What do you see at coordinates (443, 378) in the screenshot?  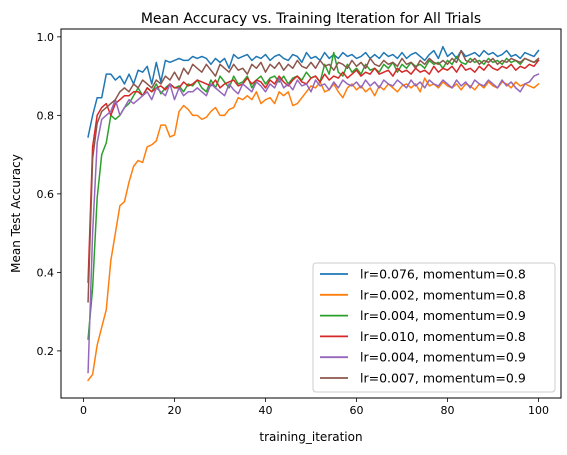 I see `legend-label-6: lr=0.007, momentum=0.9` at bounding box center [443, 378].